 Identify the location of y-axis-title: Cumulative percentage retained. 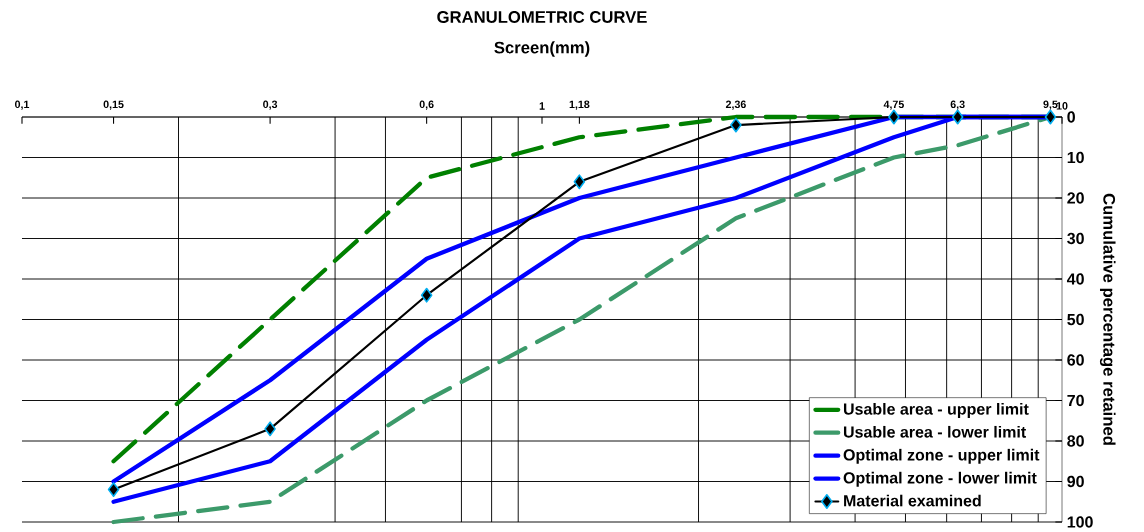
(1107, 319).